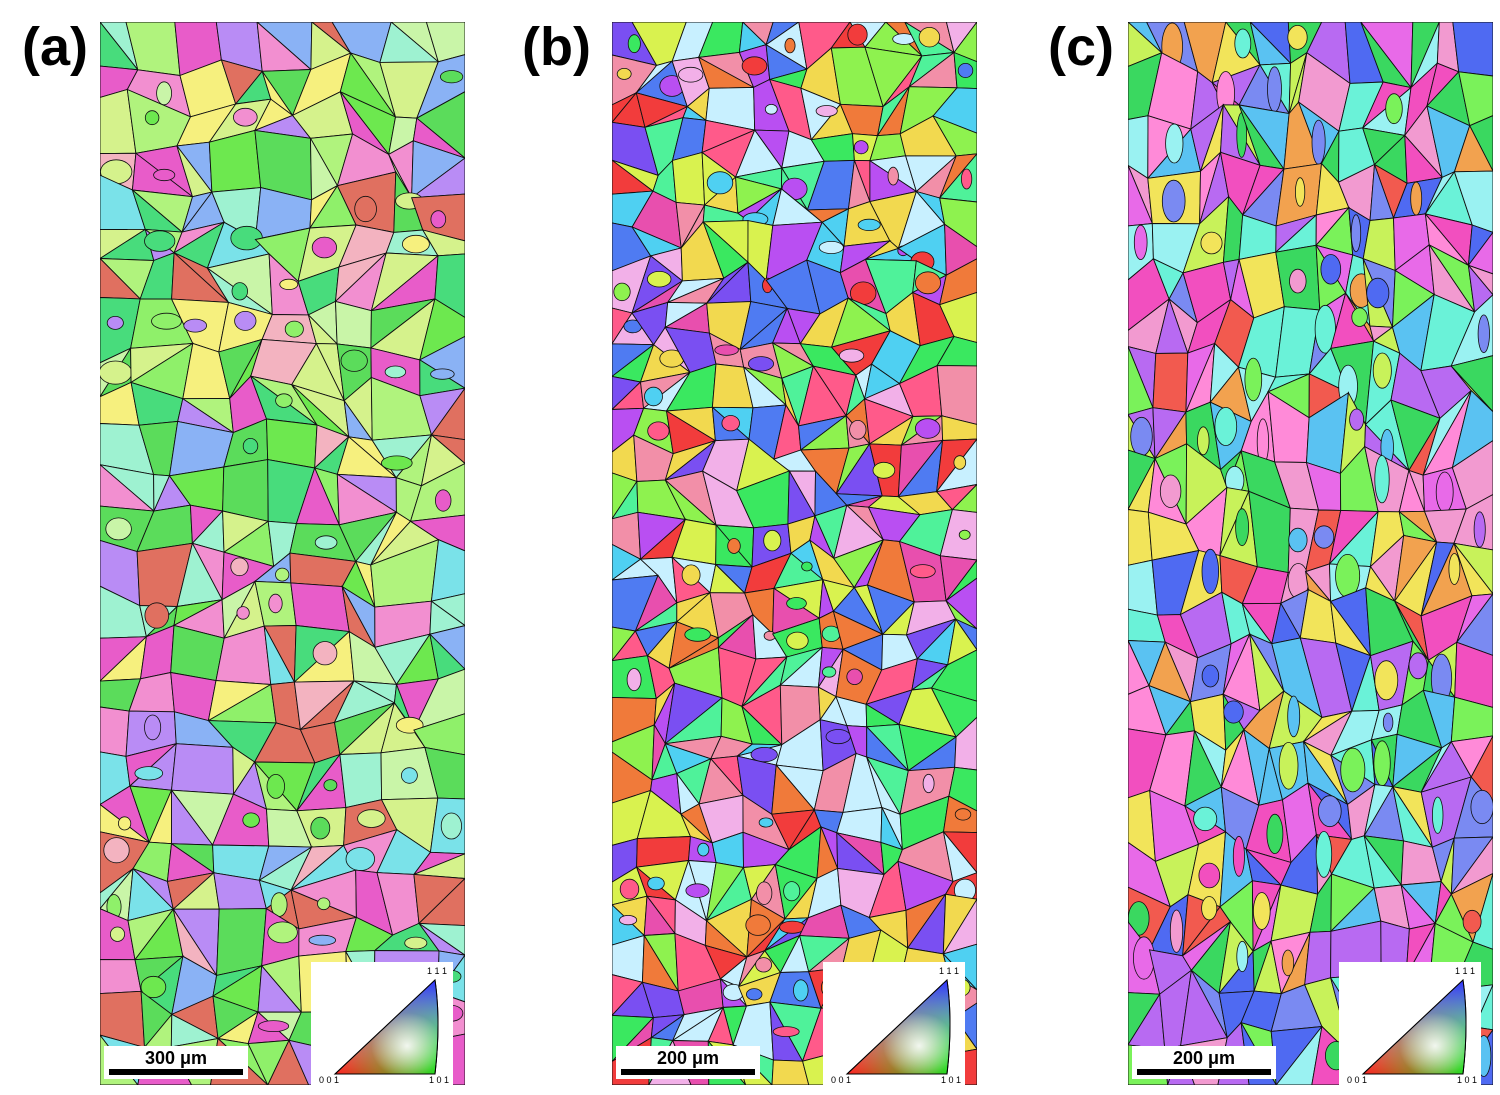 The height and width of the screenshot is (1095, 1500). Describe the element at coordinates (176, 1072) in the screenshot. I see `scale-bar-line-a` at that location.